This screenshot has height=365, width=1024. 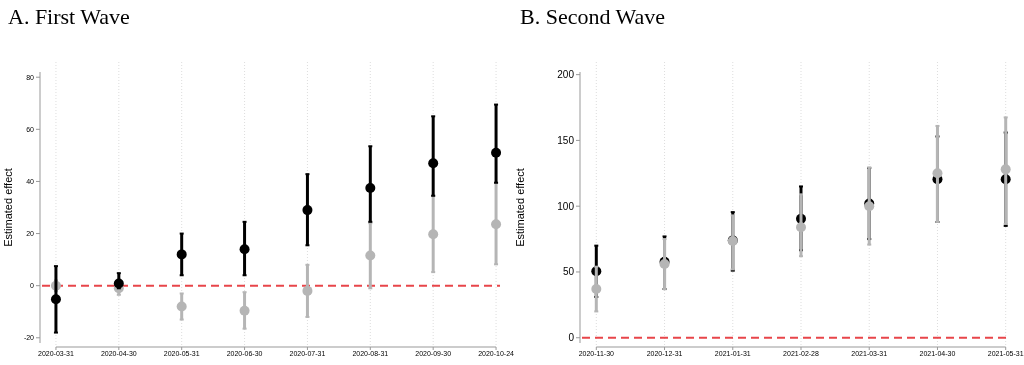 What do you see at coordinates (568, 272) in the screenshot?
I see `y-tick-label: 50` at bounding box center [568, 272].